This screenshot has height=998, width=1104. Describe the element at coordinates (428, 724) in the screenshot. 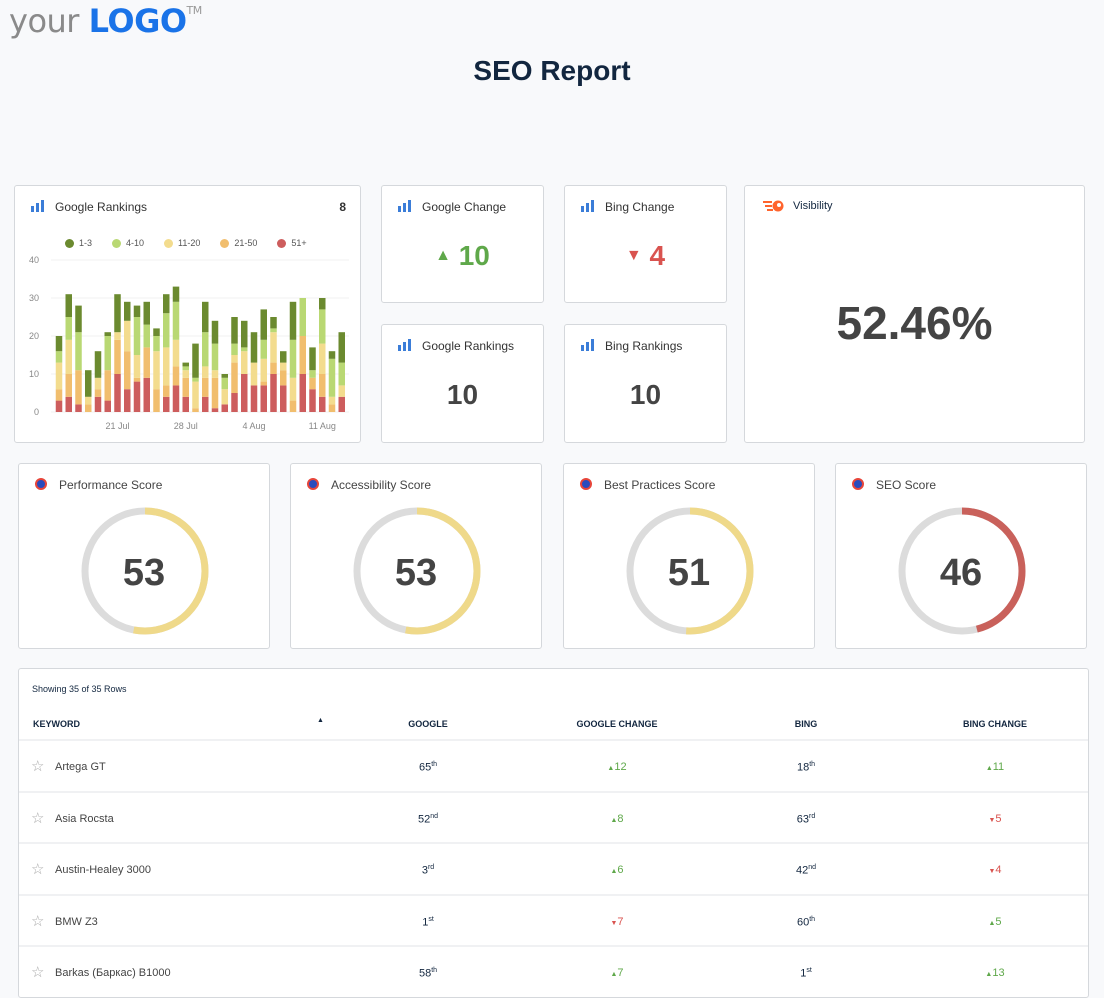

I see `header-google: GOOGLE` at that location.